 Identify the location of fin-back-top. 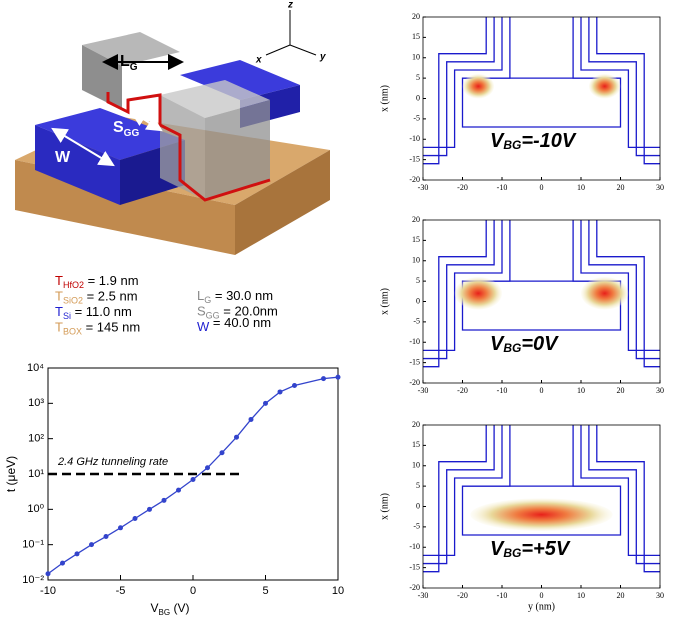
(240, 80).